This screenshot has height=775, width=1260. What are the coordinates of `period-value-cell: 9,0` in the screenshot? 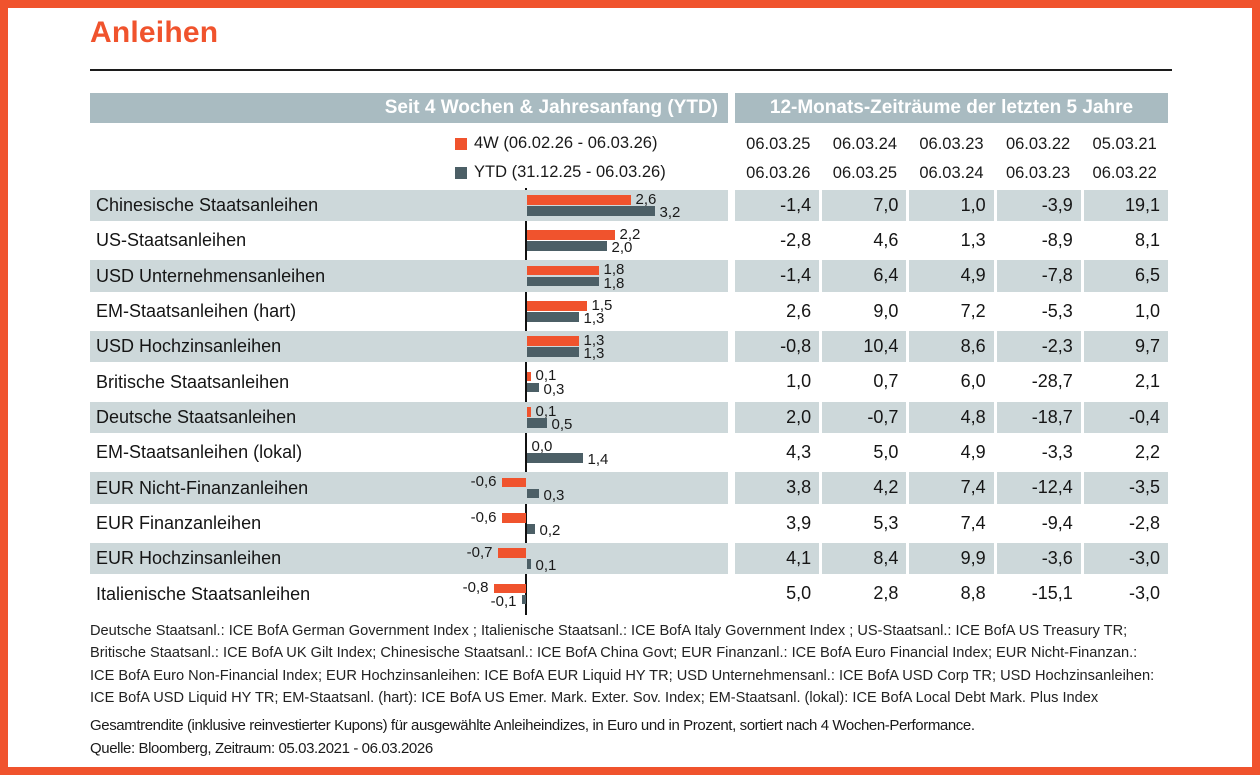 It's located at (886, 310).